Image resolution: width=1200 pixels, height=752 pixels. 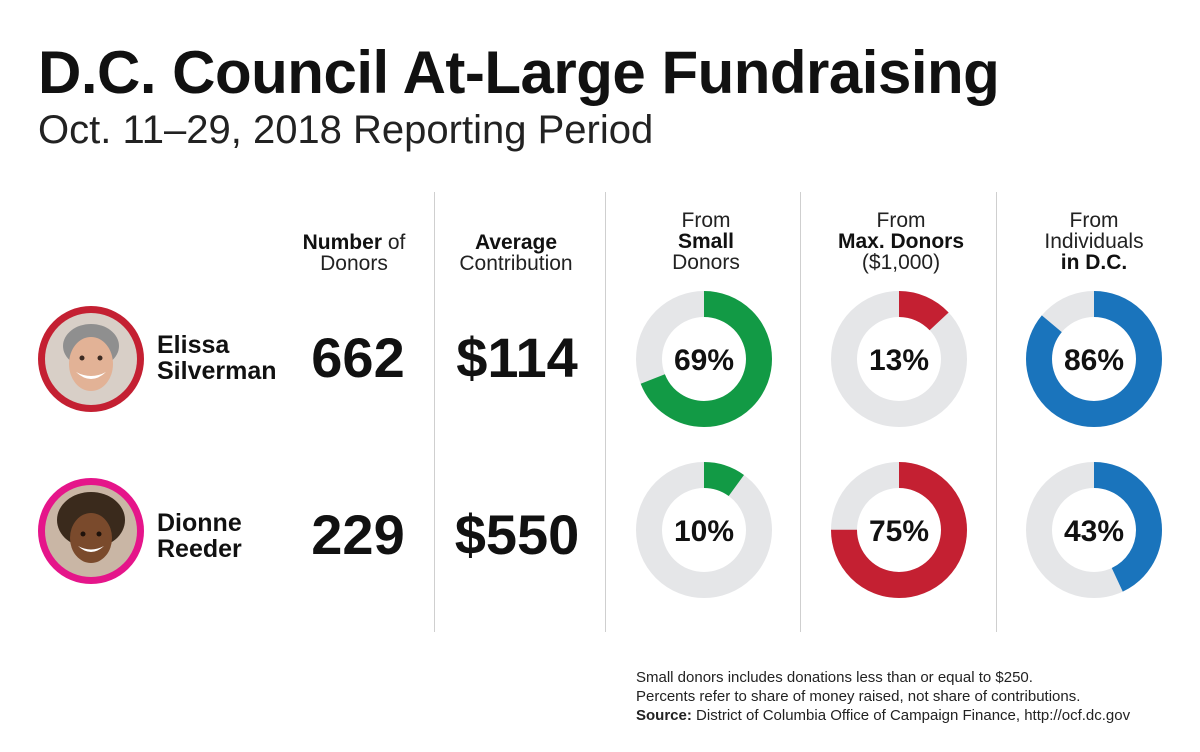 I want to click on donut-percent-label: 10%, so click(x=704, y=531).